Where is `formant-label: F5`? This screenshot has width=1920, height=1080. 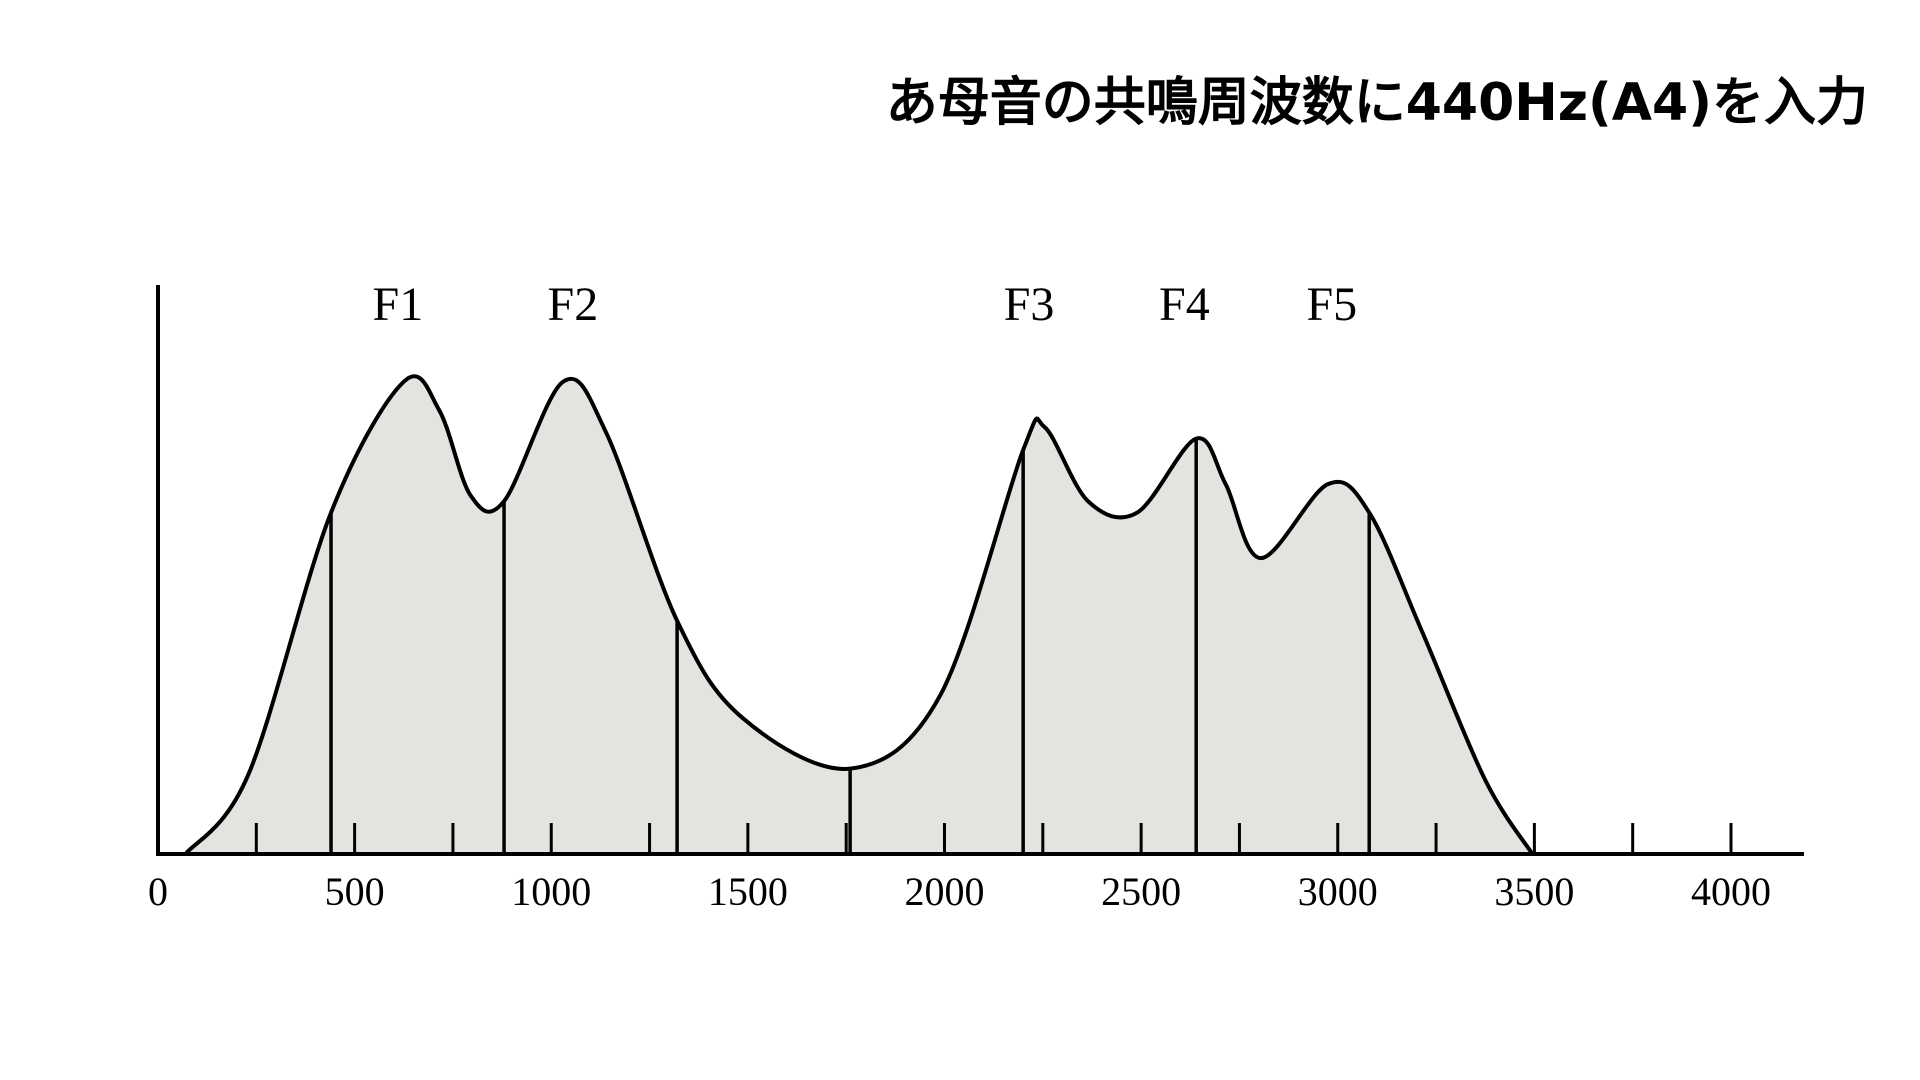
formant-label: F5 is located at coordinates (1331, 304).